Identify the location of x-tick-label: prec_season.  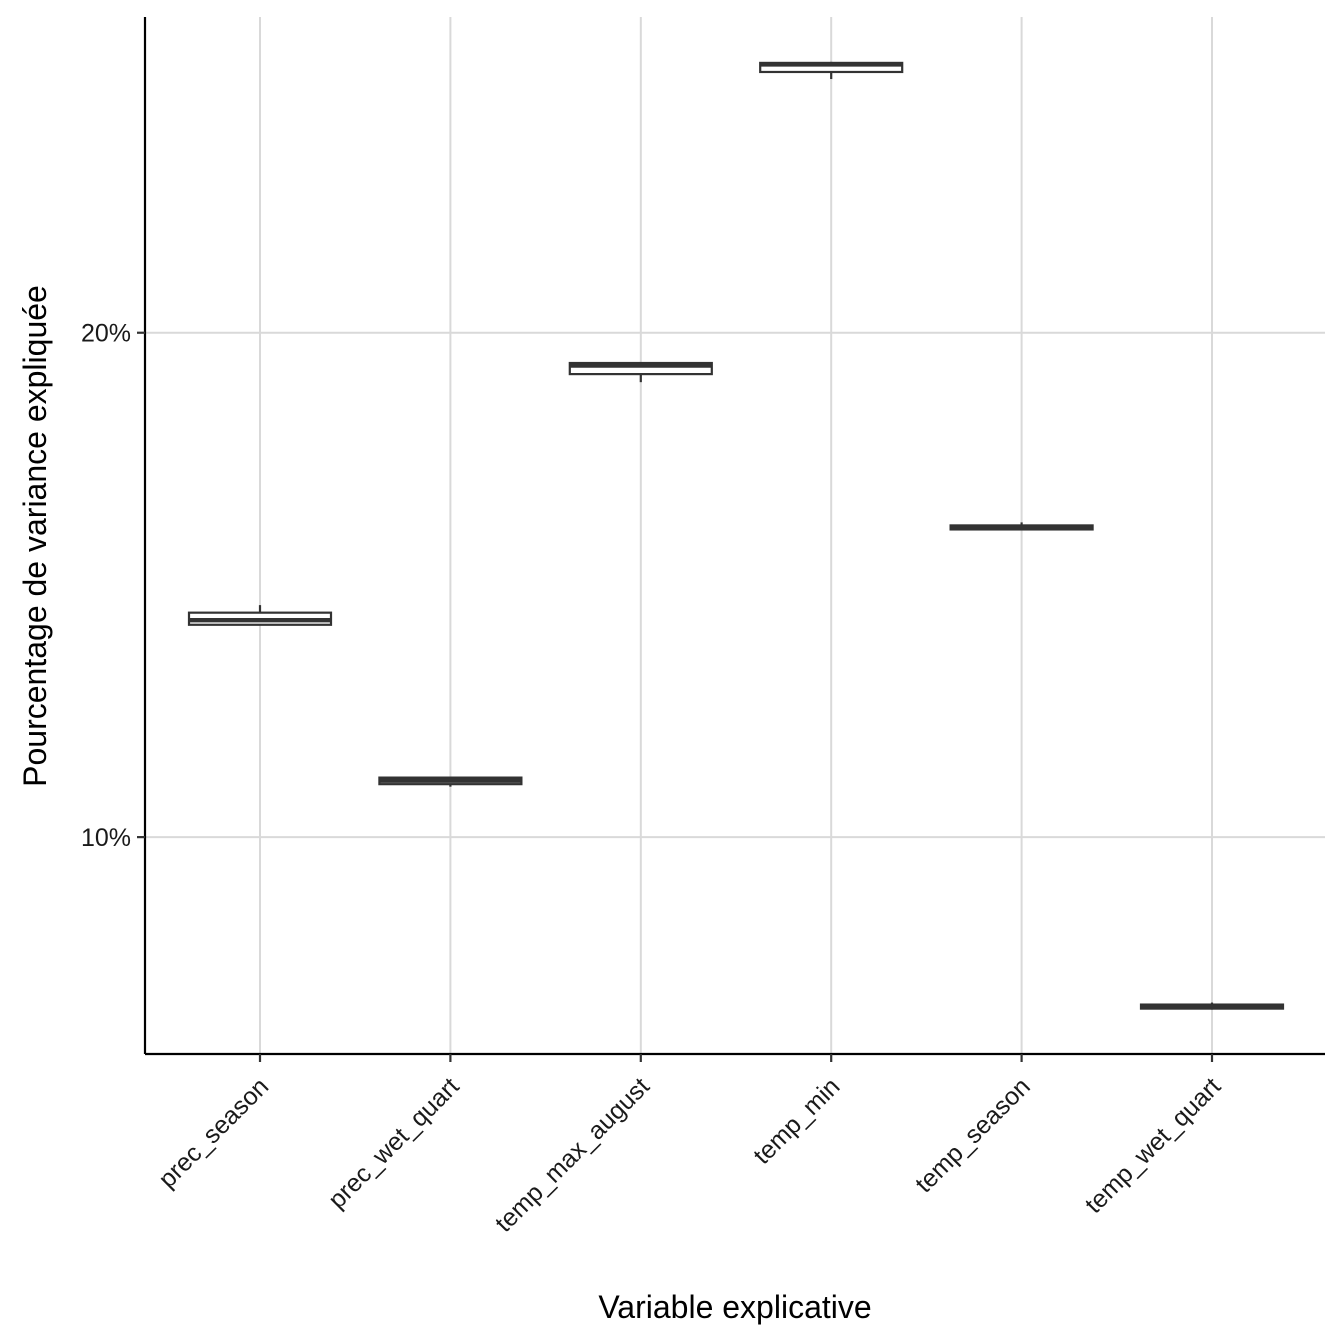
(213, 1132).